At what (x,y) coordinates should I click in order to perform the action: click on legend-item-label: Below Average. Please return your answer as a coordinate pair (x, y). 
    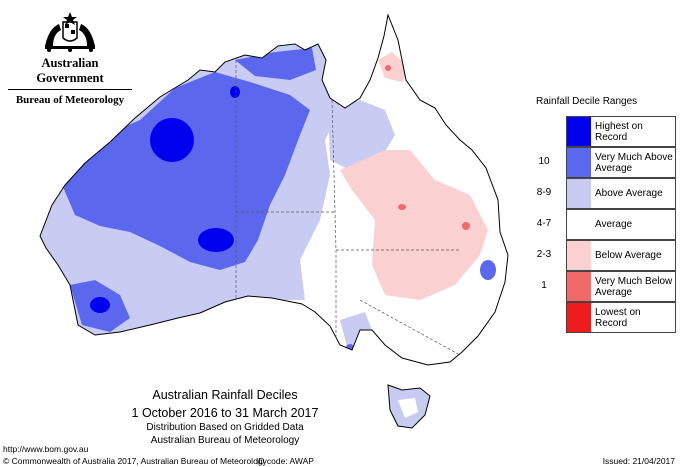
    Looking at the image, I should click on (628, 255).